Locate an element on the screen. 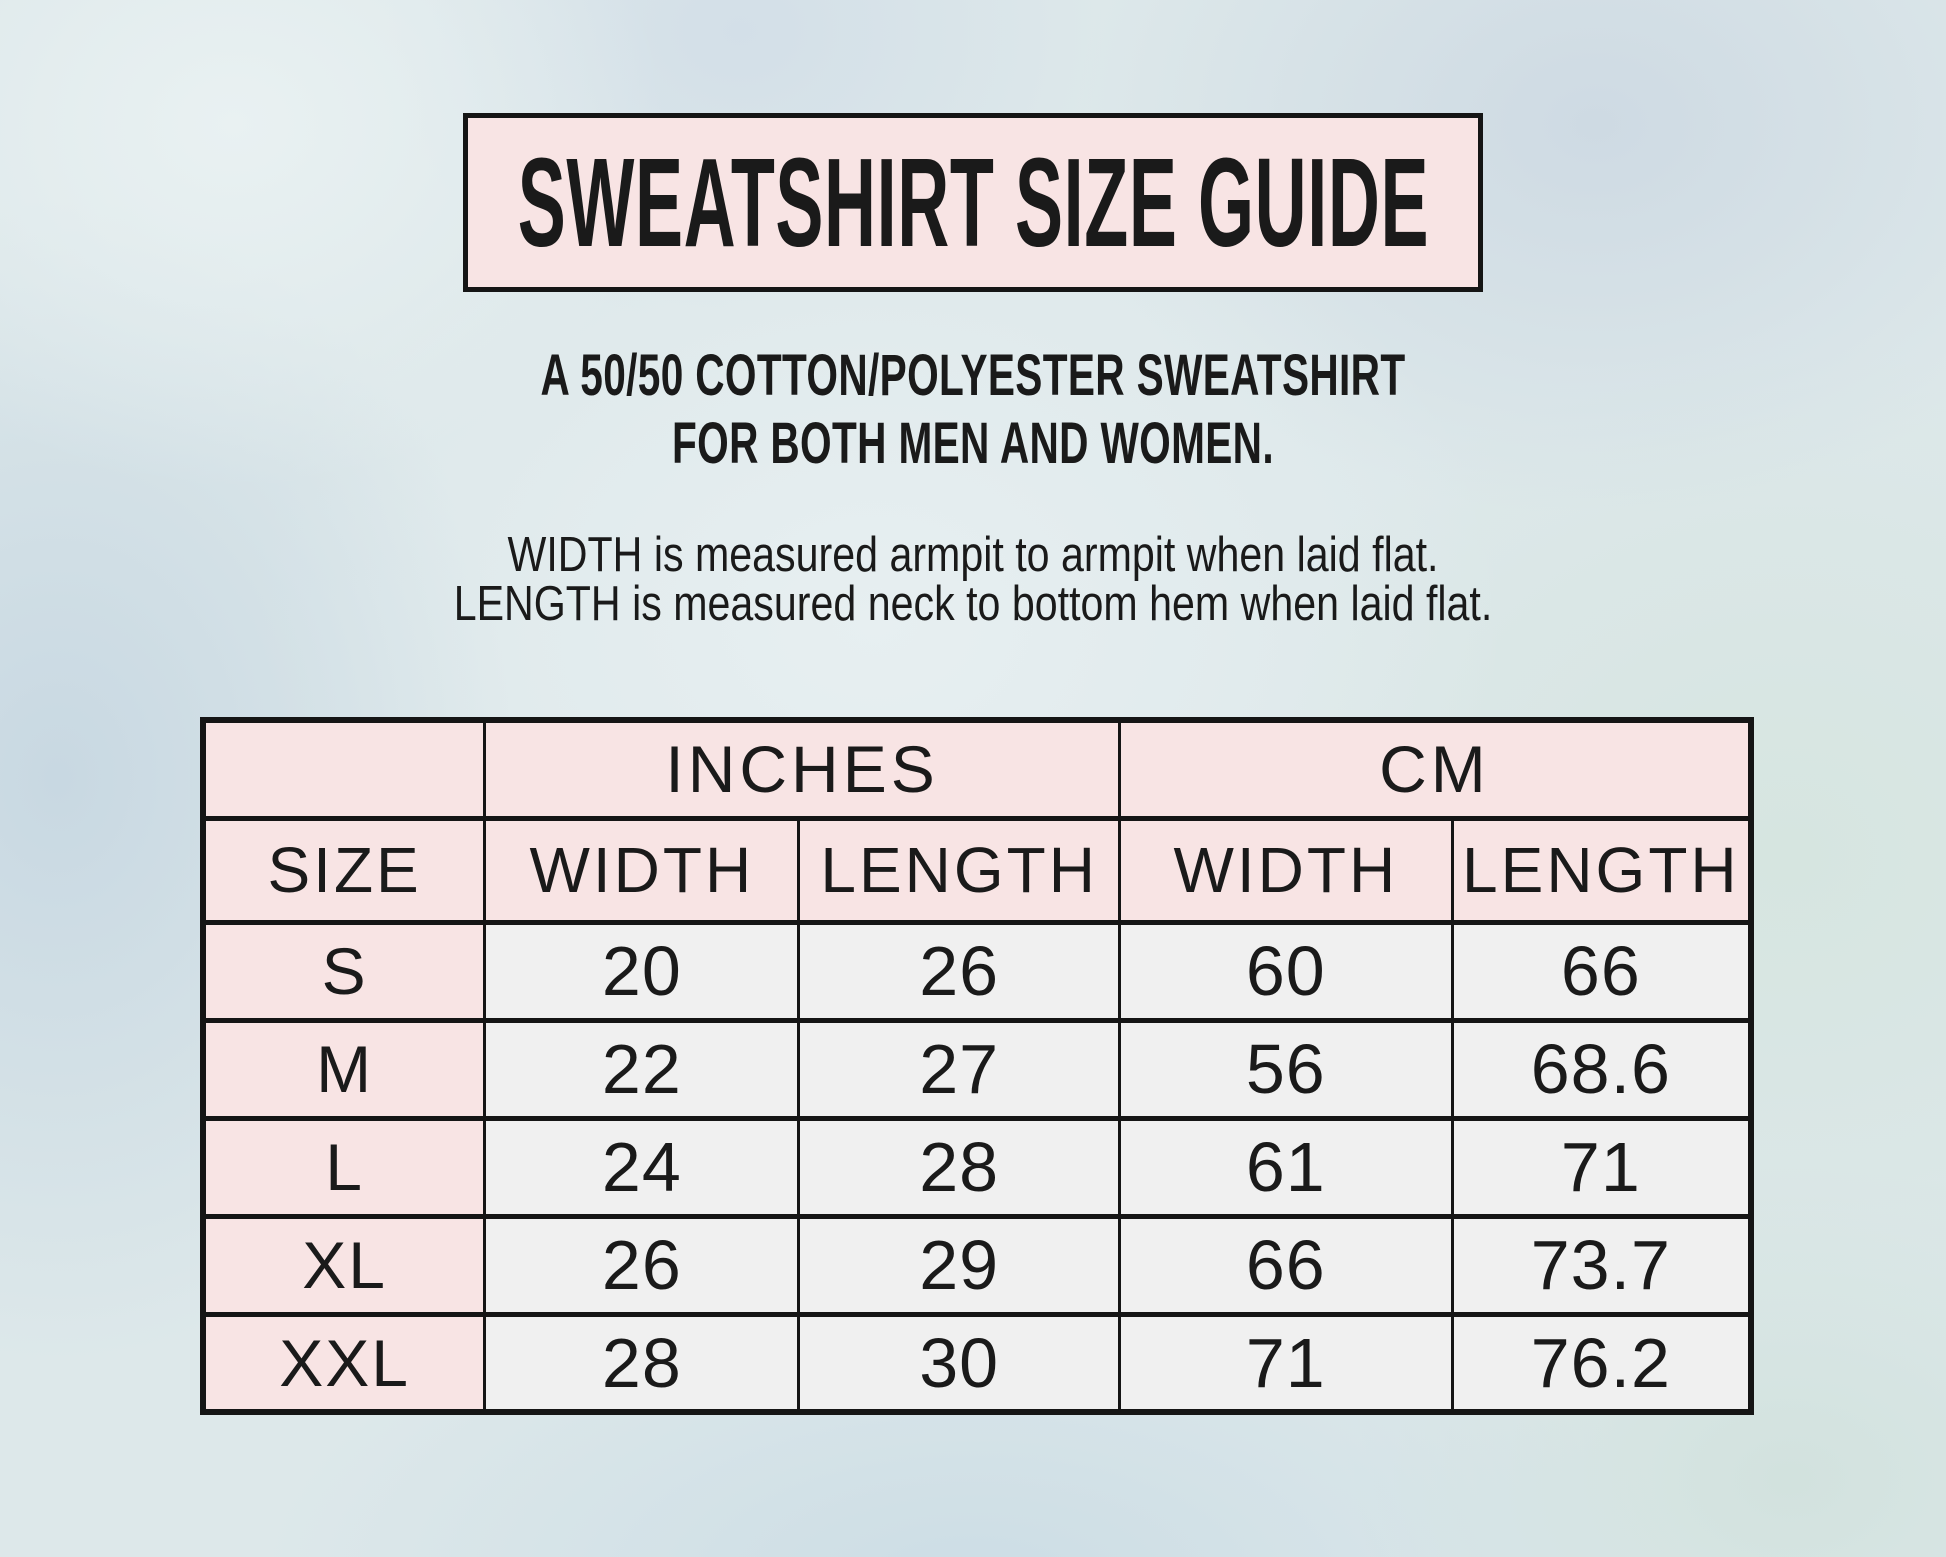 The image size is (1946, 1557). col-header-size: SIZE is located at coordinates (344, 870).